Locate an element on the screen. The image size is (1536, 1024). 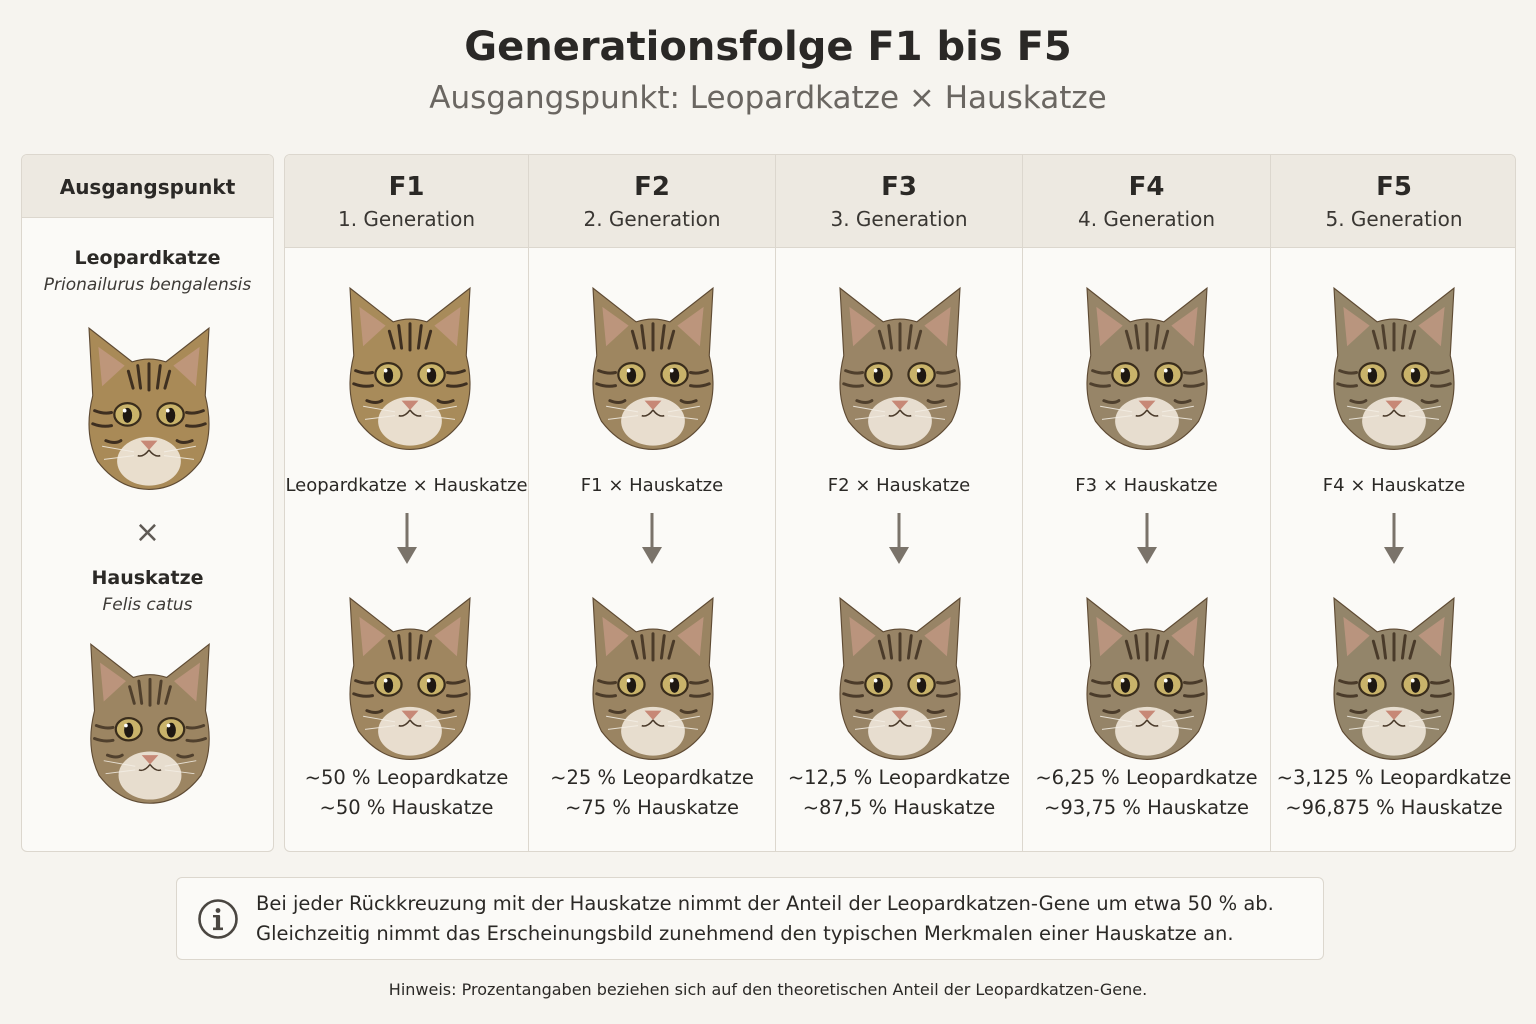
generation-header: F4 4. Generation is located at coordinates (1146, 201).